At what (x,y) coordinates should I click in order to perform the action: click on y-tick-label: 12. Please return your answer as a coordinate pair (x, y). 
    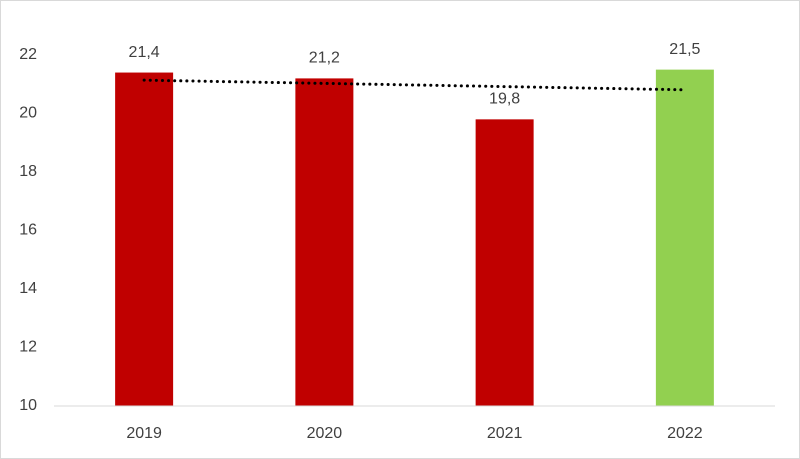
    Looking at the image, I should click on (28, 347).